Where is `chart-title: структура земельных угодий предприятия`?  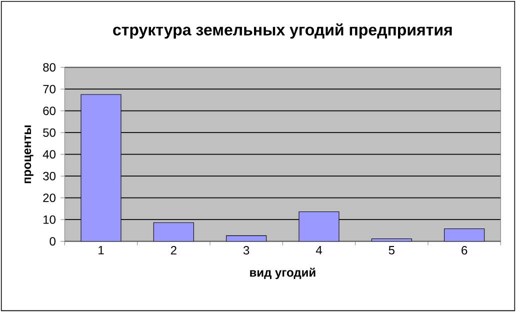
chart-title: структура земельных угодий предприятия is located at coordinates (282, 31).